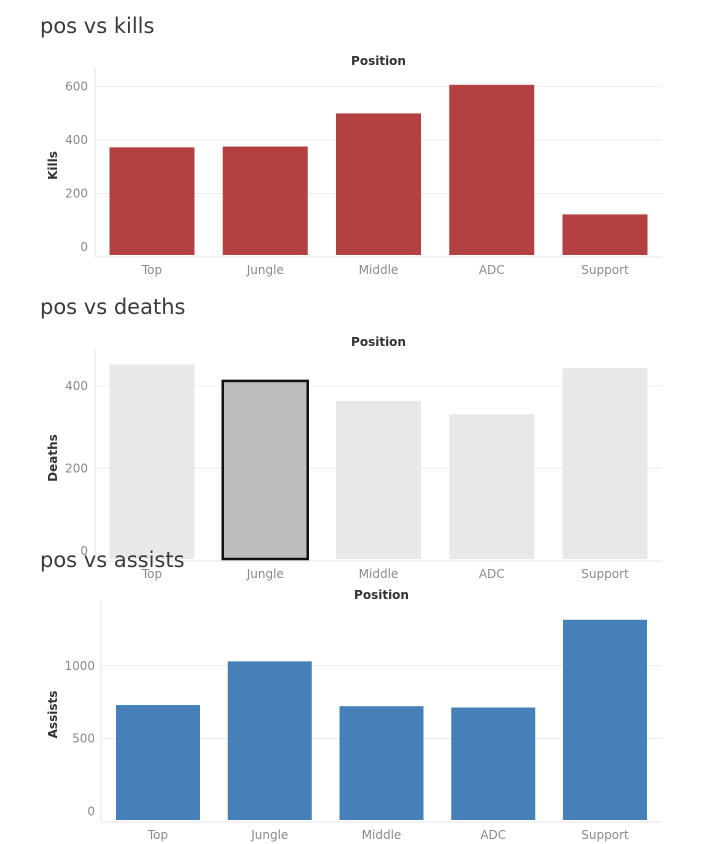 Image resolution: width=720 pixels, height=844 pixels. Describe the element at coordinates (97, 26) in the screenshot. I see `kills-chart-title: pos vs kills` at that location.